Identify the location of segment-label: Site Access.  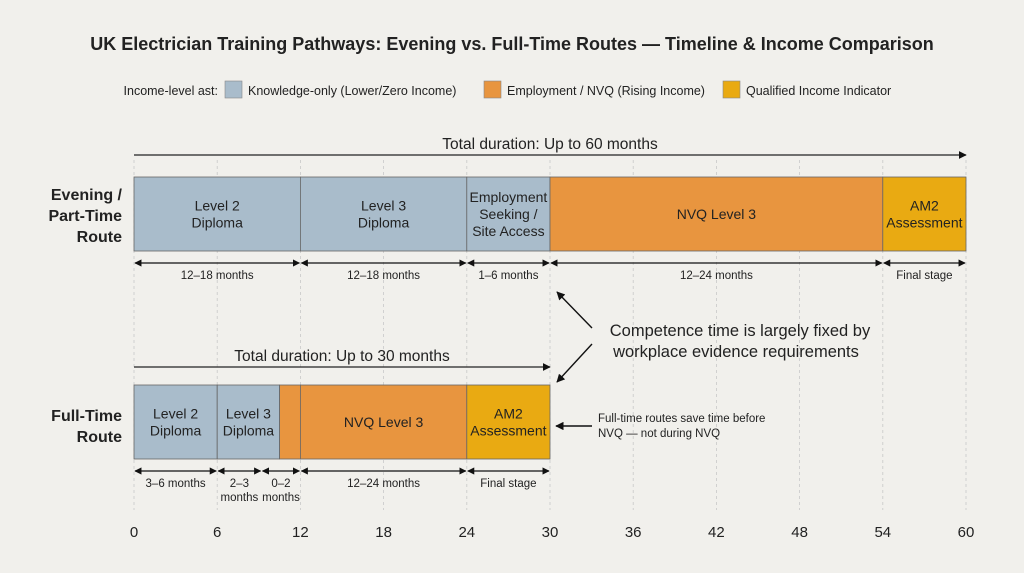
(508, 231).